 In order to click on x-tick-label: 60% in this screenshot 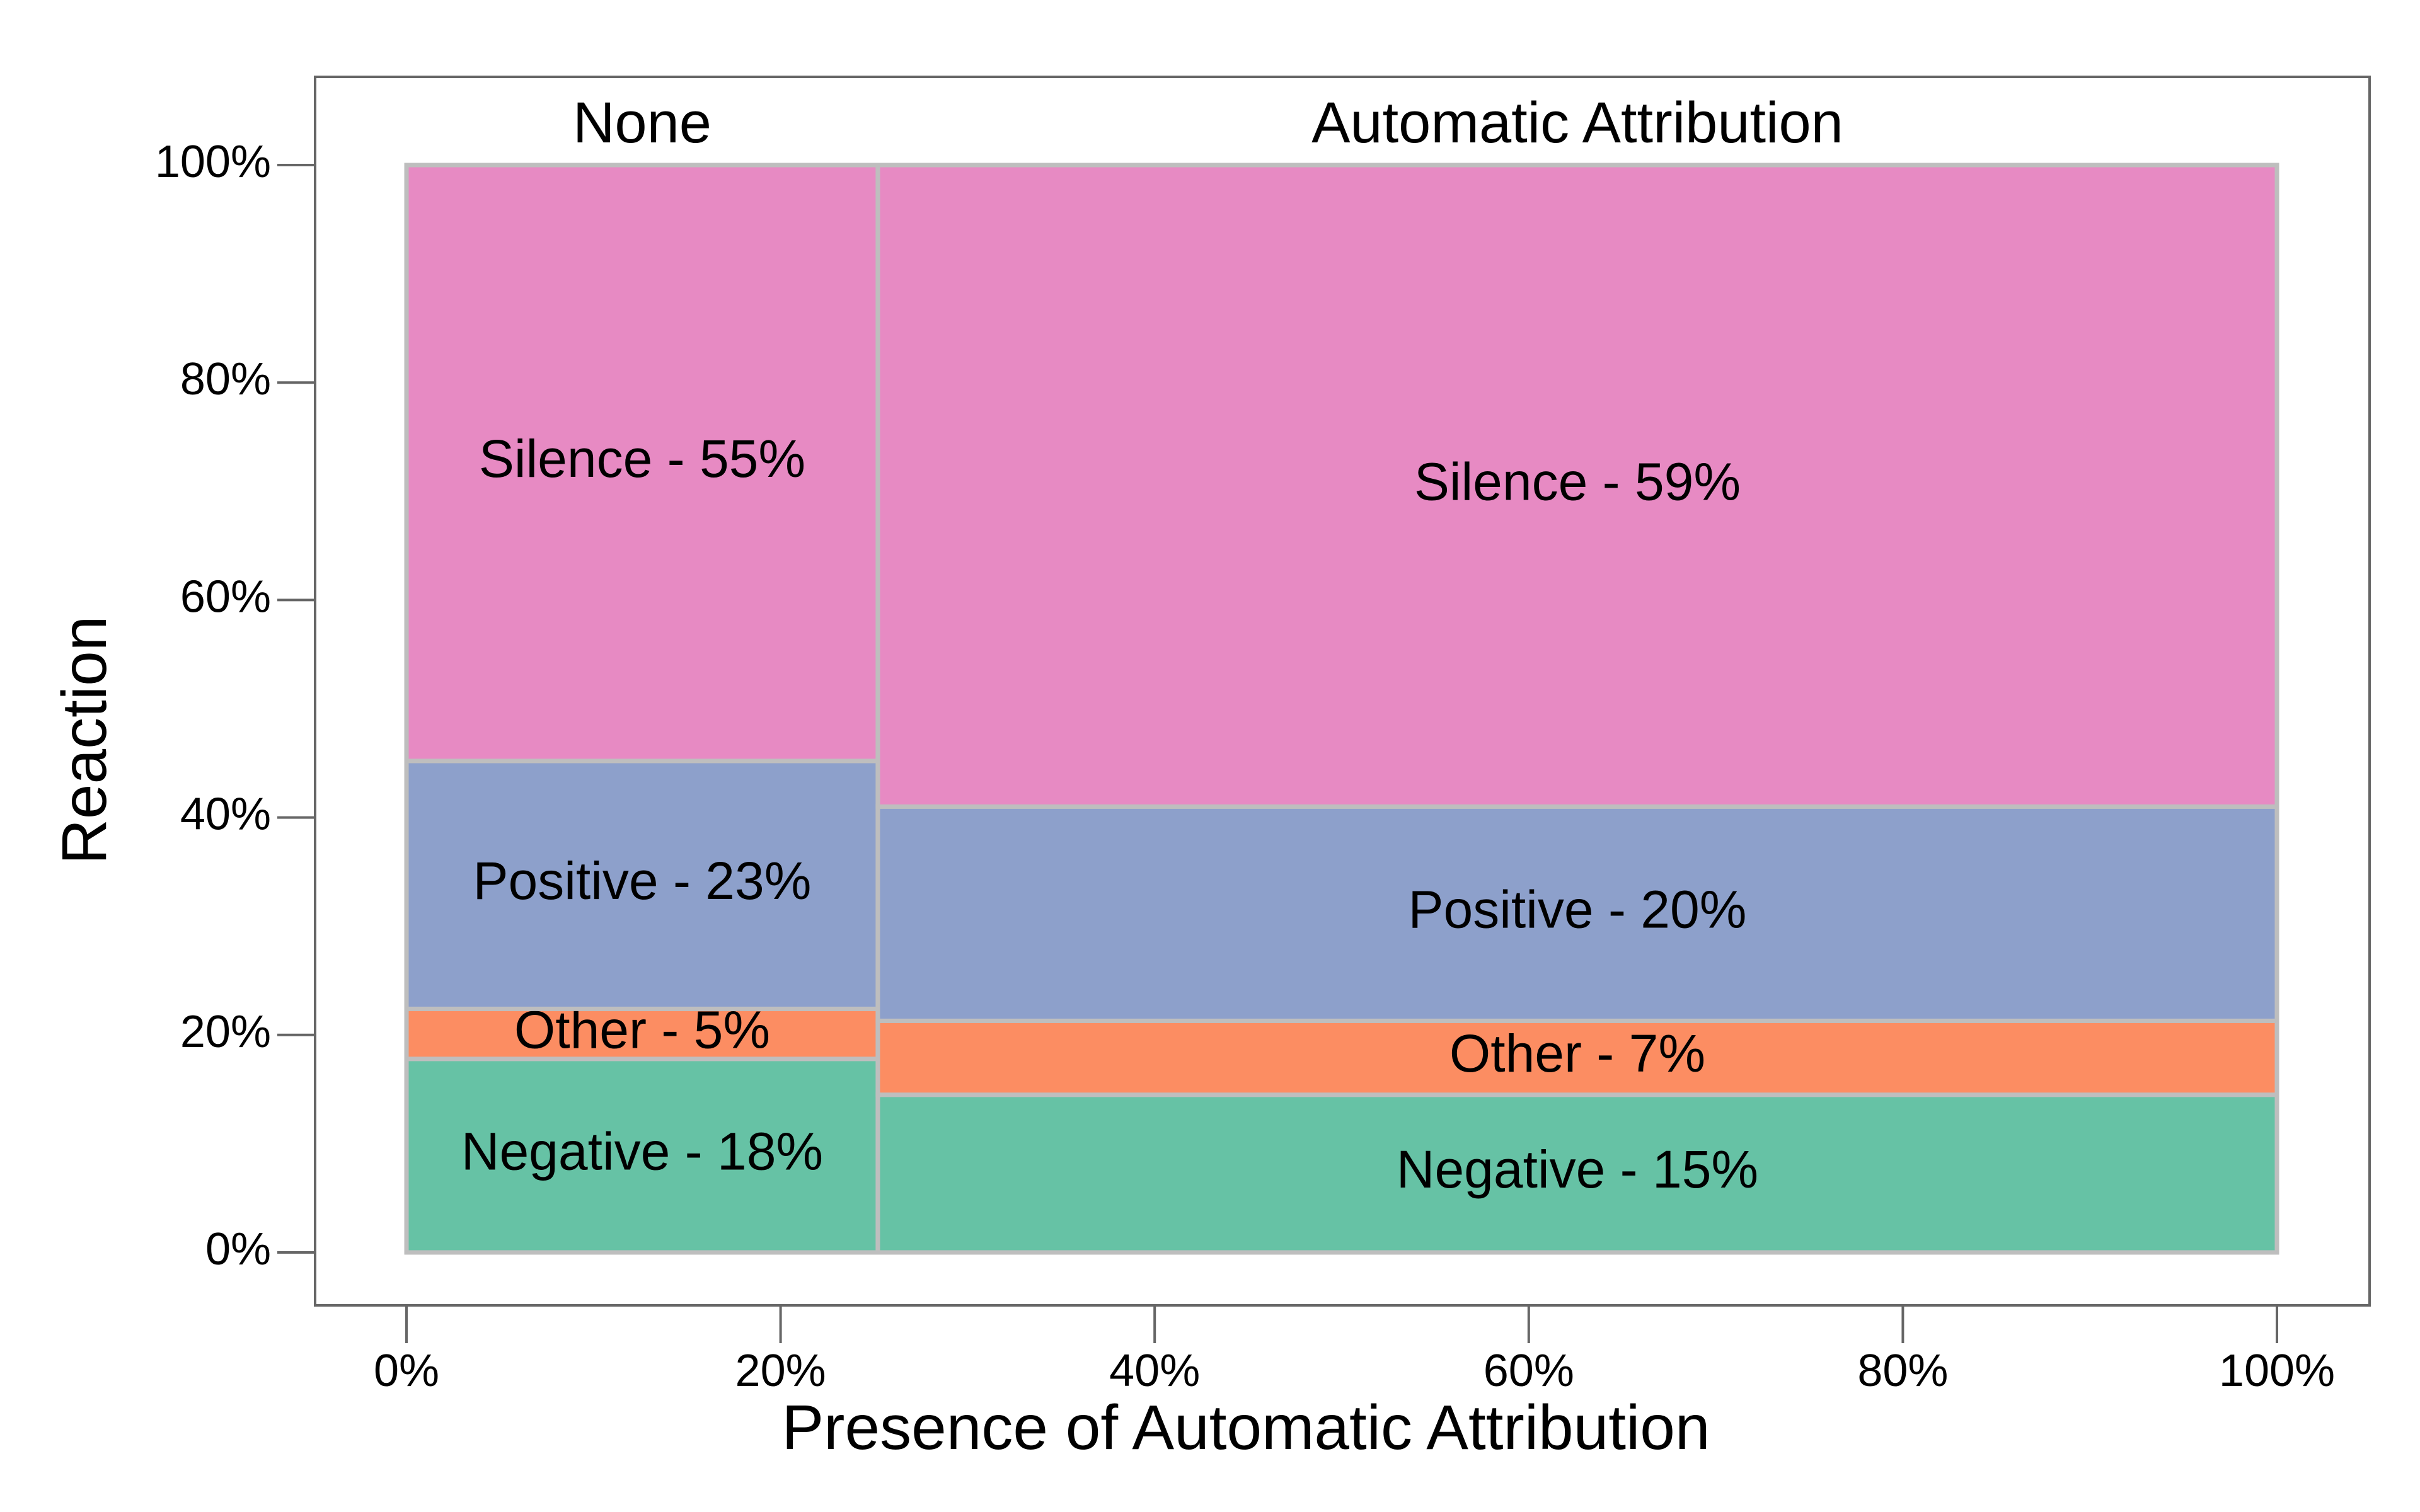, I will do `click(1529, 1371)`.